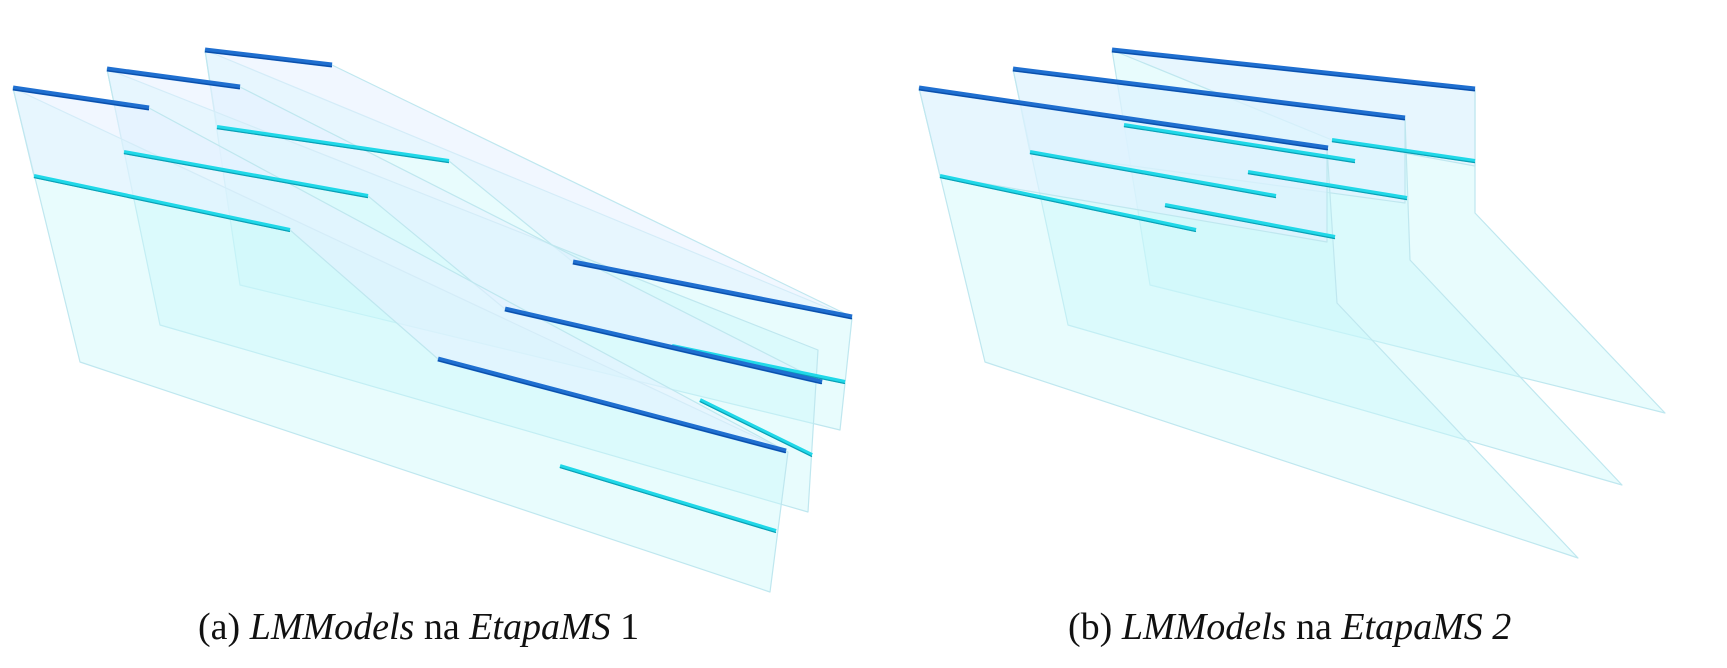 The image size is (1727, 668). I want to click on caption-b-stage: EtapaMS 2, so click(1426, 627).